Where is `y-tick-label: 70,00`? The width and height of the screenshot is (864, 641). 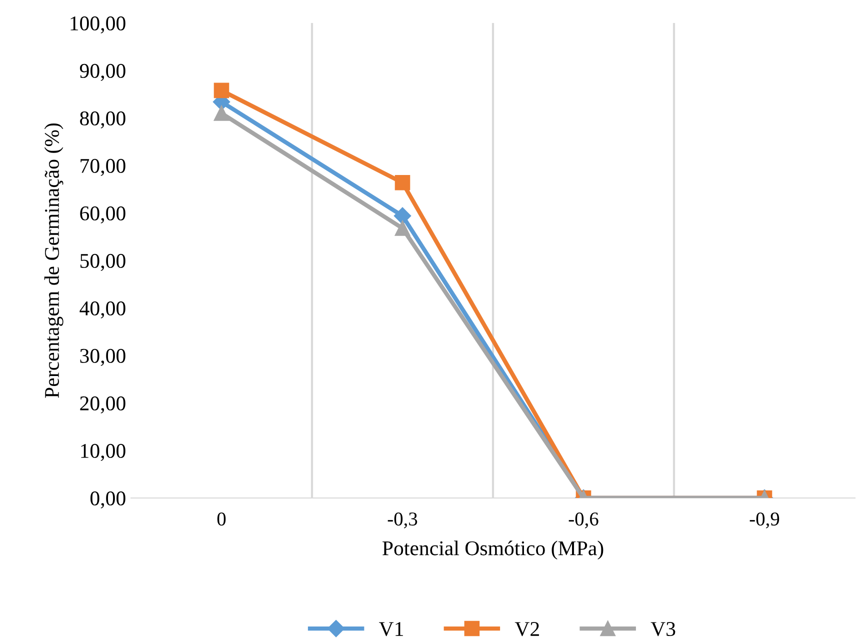 y-tick-label: 70,00 is located at coordinates (103, 167).